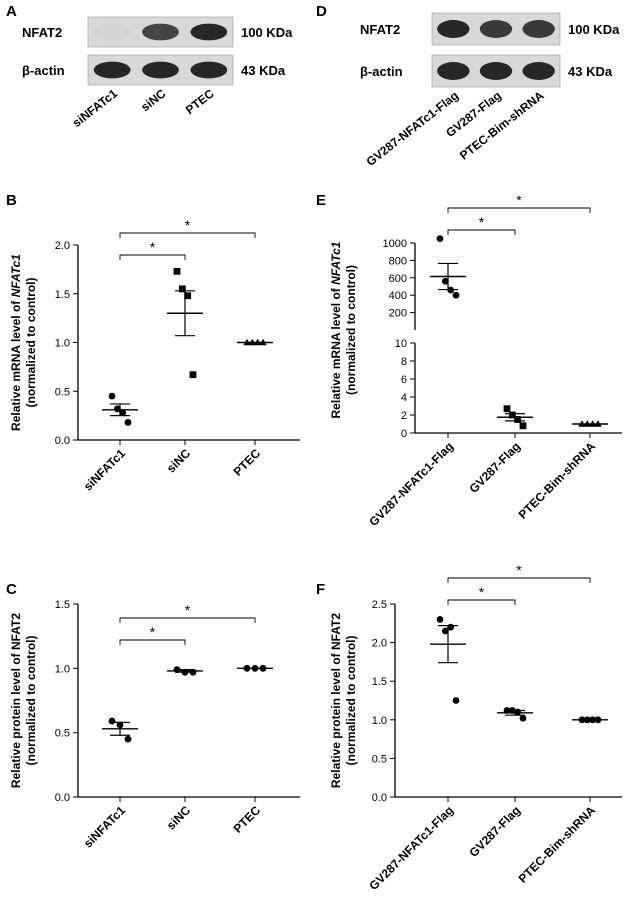 This screenshot has height=922, width=632. What do you see at coordinates (321, 200) in the screenshot?
I see `panel-label-E: E` at bounding box center [321, 200].